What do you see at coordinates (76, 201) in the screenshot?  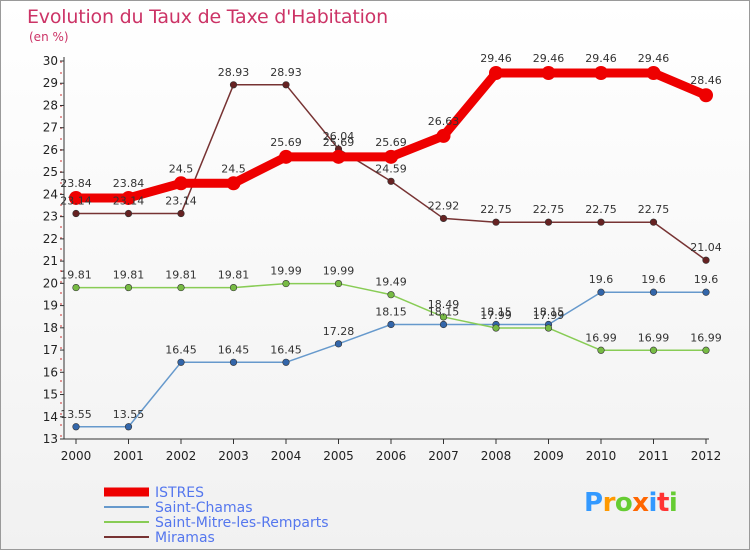 I see `data-label: 23.14` at bounding box center [76, 201].